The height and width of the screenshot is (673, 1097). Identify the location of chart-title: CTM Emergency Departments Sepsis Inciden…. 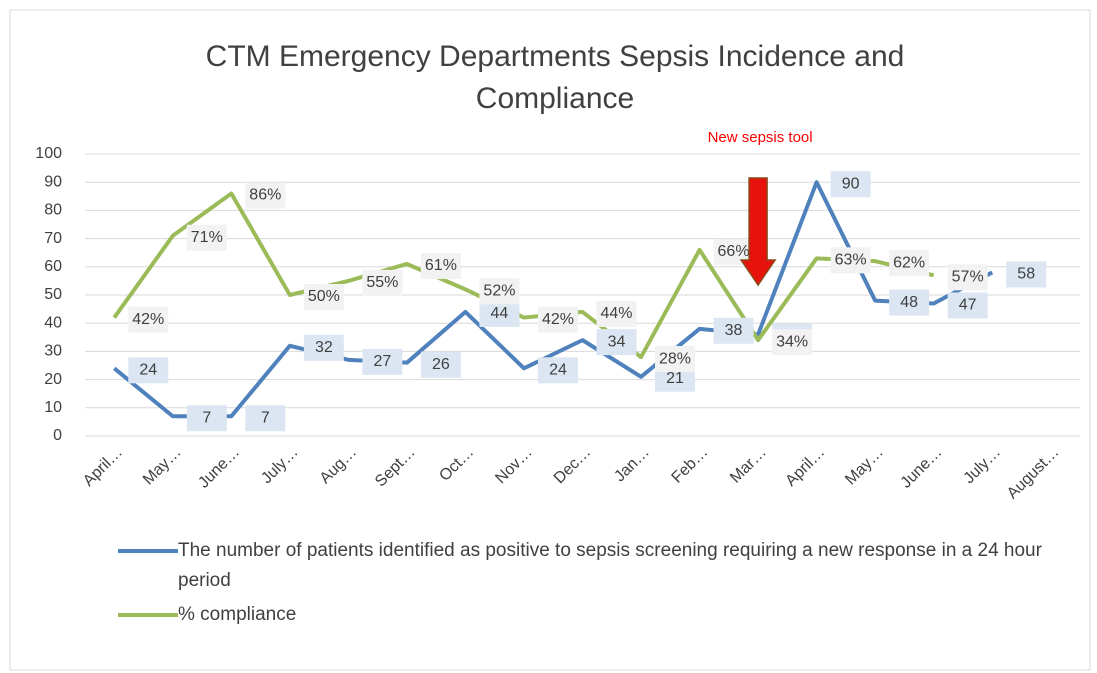
(555, 77).